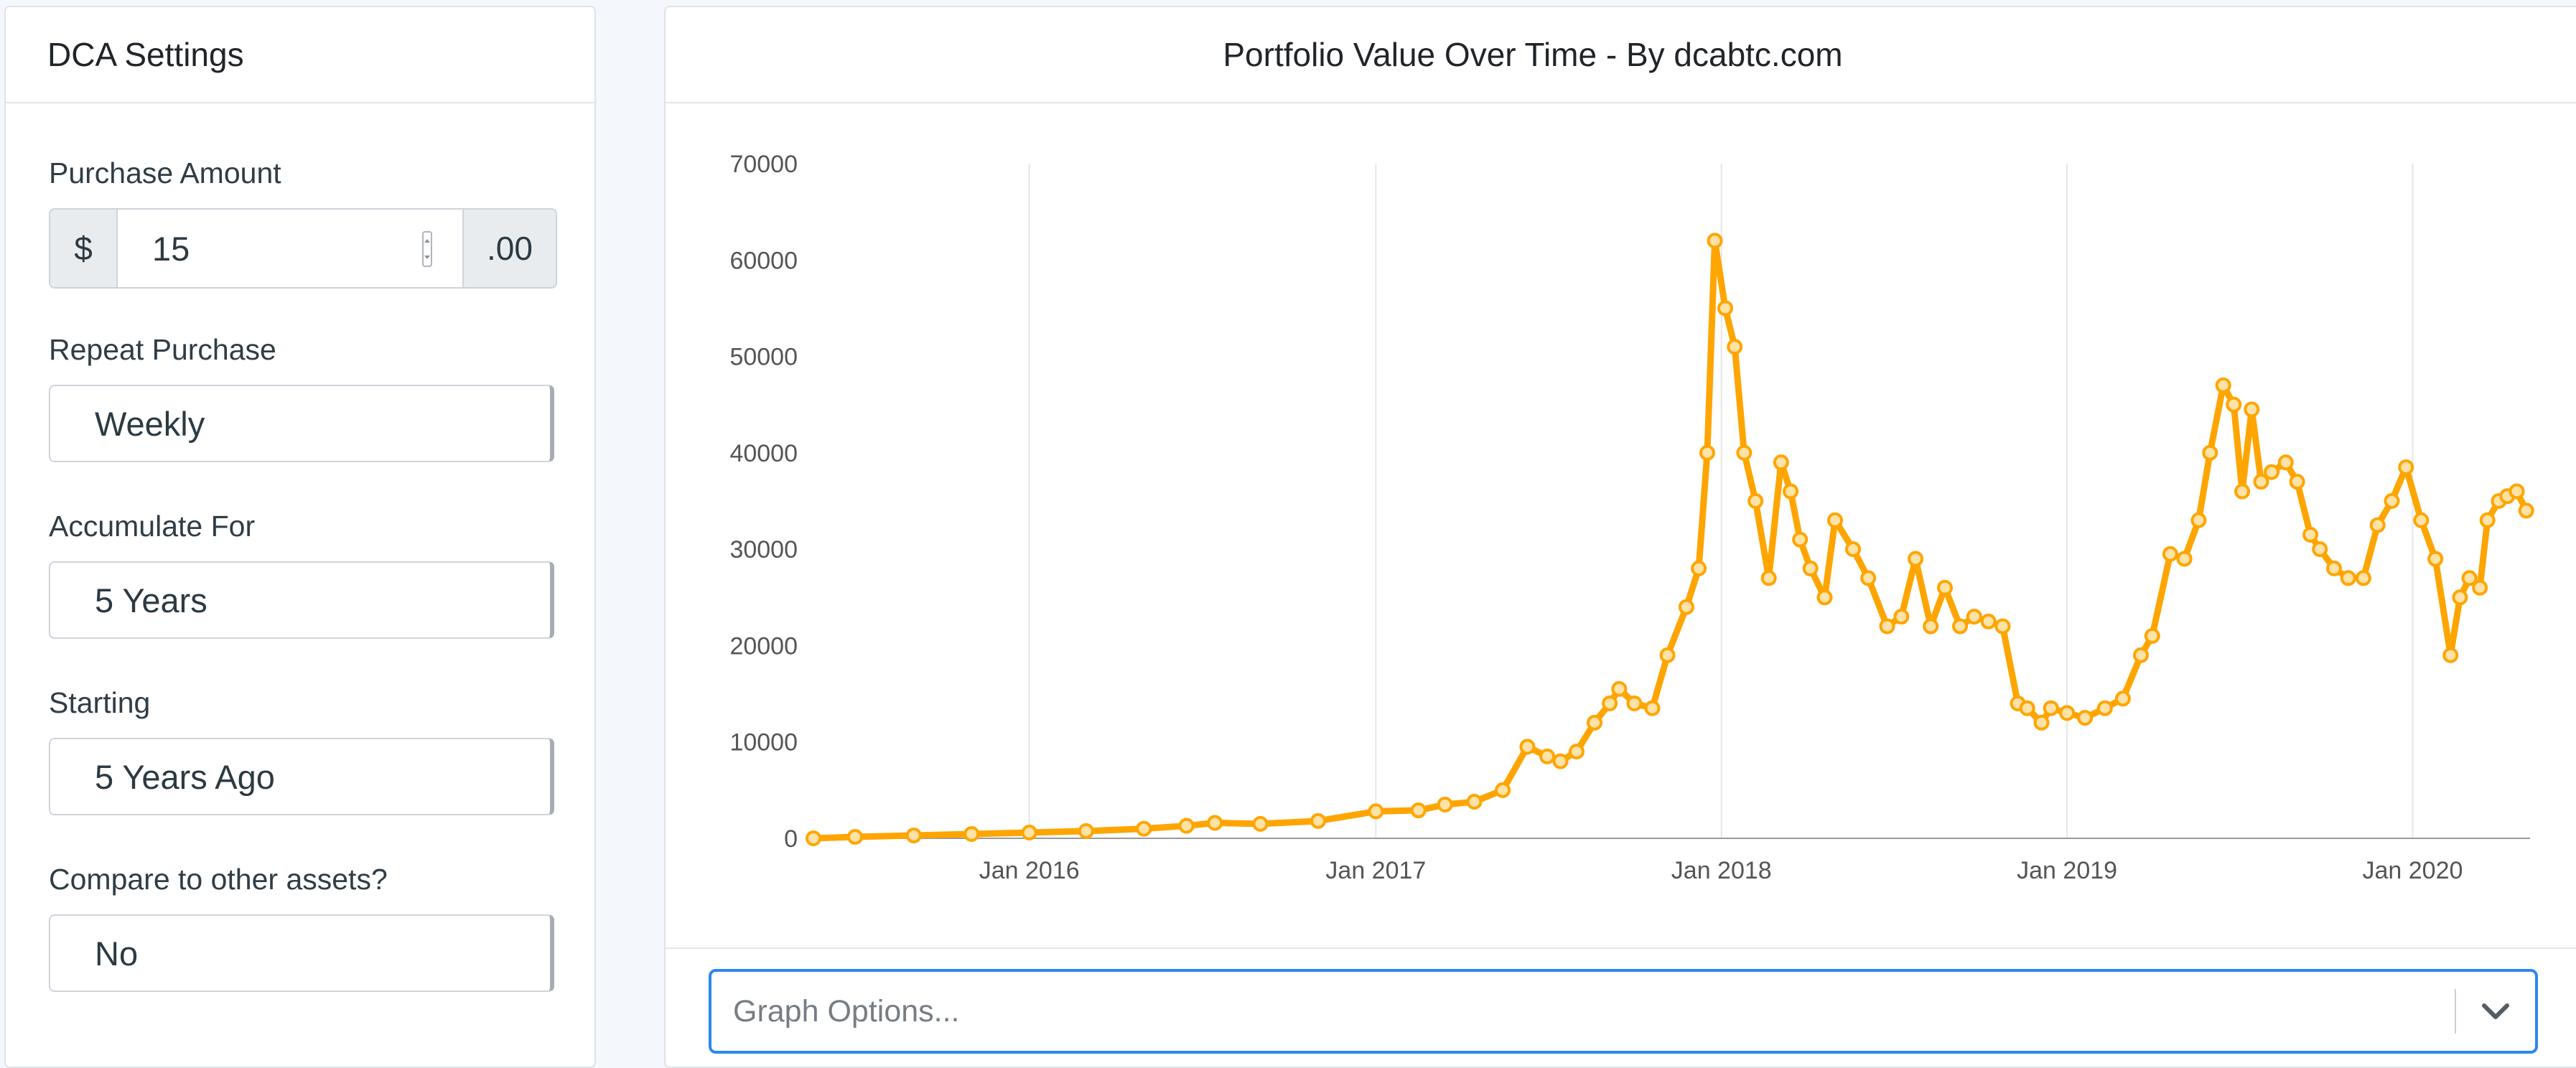 This screenshot has height=1068, width=2576. Describe the element at coordinates (2495, 1012) in the screenshot. I see `chevron-down-icon` at that location.